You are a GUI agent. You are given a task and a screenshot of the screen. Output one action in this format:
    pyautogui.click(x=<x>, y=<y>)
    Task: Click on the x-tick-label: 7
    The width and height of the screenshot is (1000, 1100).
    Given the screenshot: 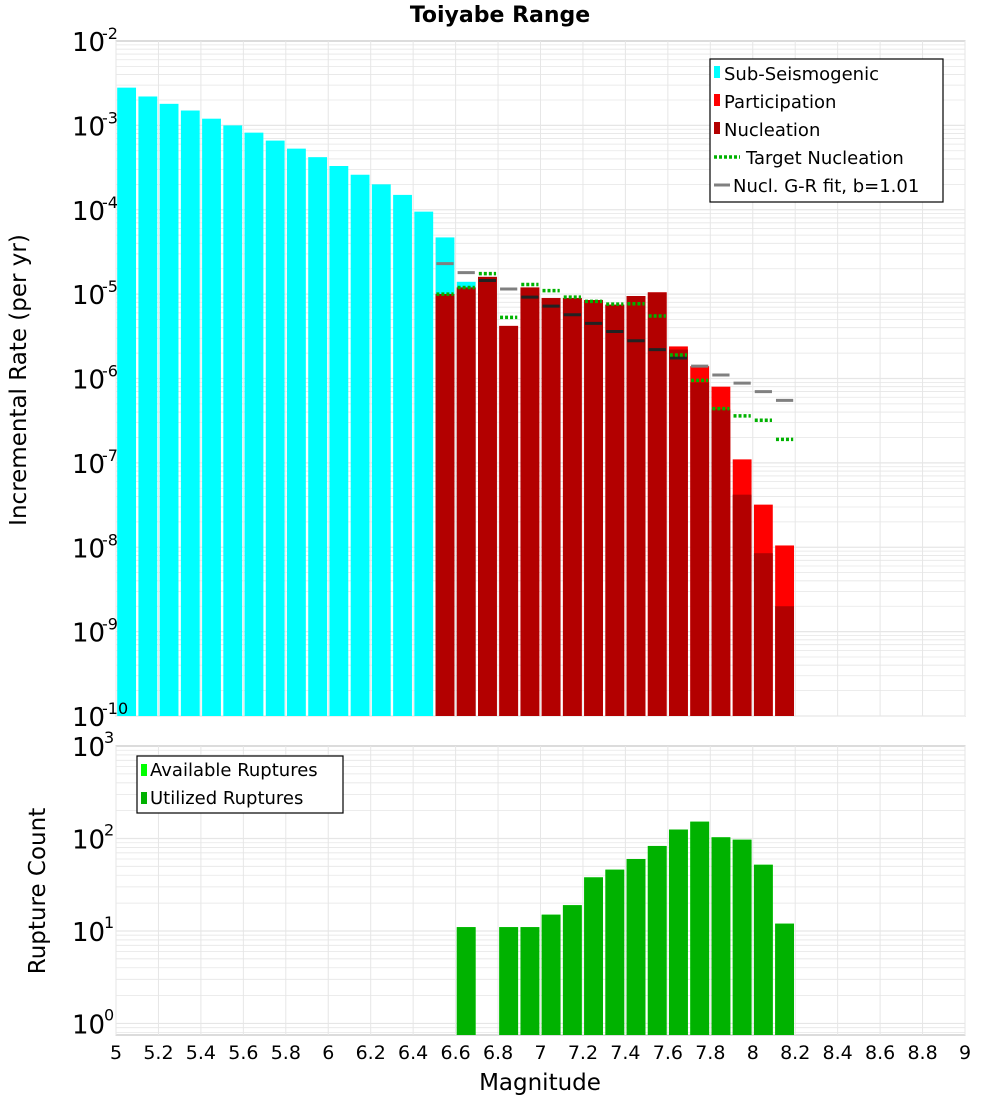 What is the action you would take?
    pyautogui.click(x=540, y=1053)
    